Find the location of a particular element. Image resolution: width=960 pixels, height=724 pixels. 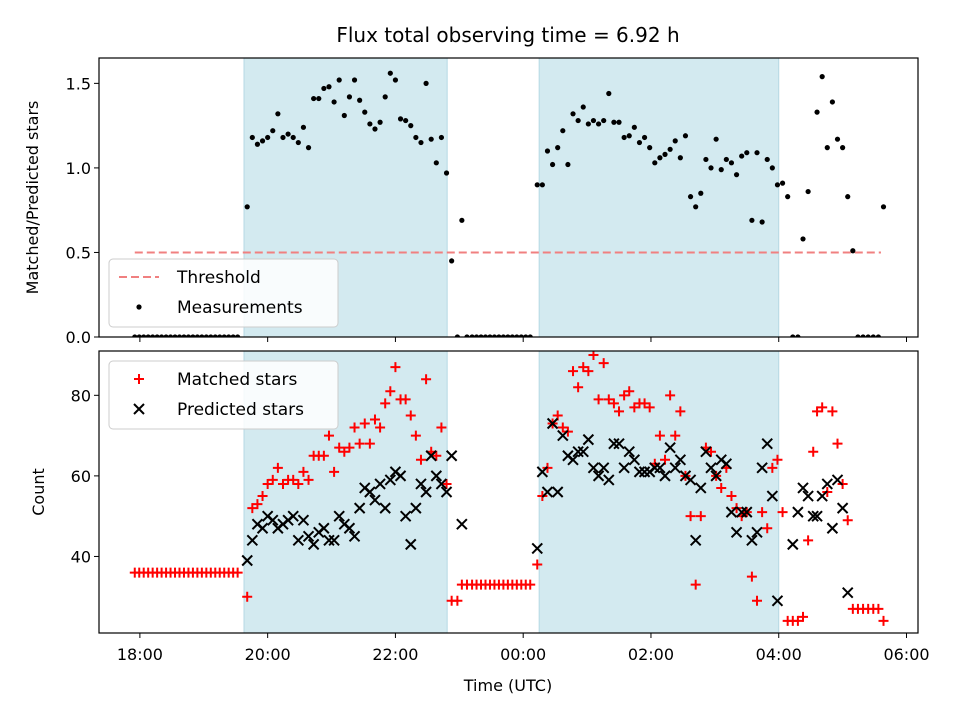

legend-predicted-swatch is located at coordinates (139, 409).